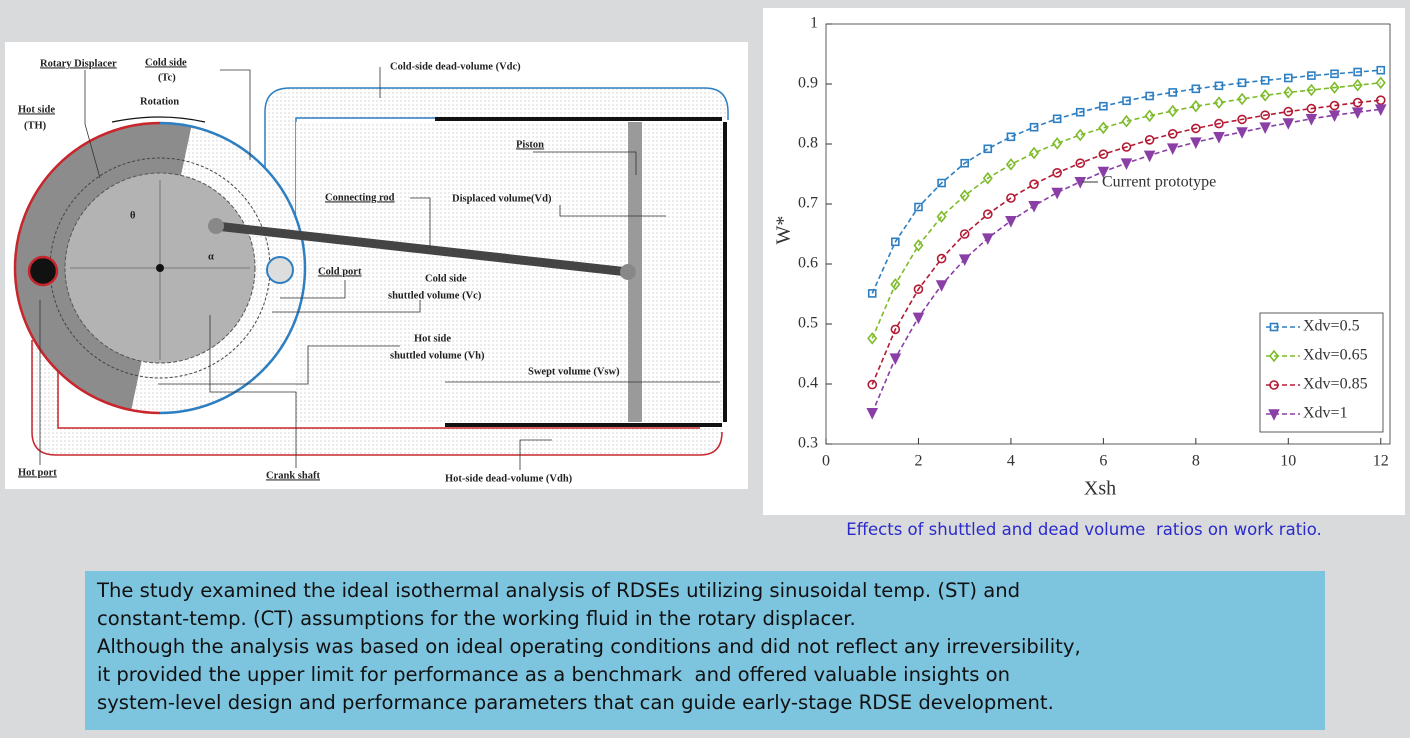 This screenshot has height=738, width=1410. I want to click on x-tick-label: 6, so click(1103, 461).